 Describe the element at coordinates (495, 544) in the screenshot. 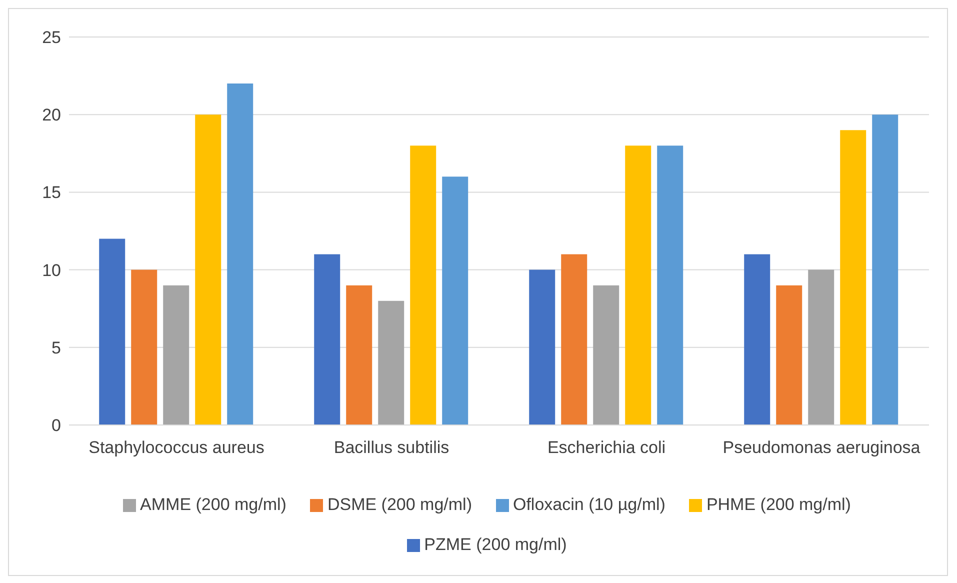

I see `legend-label: PZME (200 mg/ml)` at that location.